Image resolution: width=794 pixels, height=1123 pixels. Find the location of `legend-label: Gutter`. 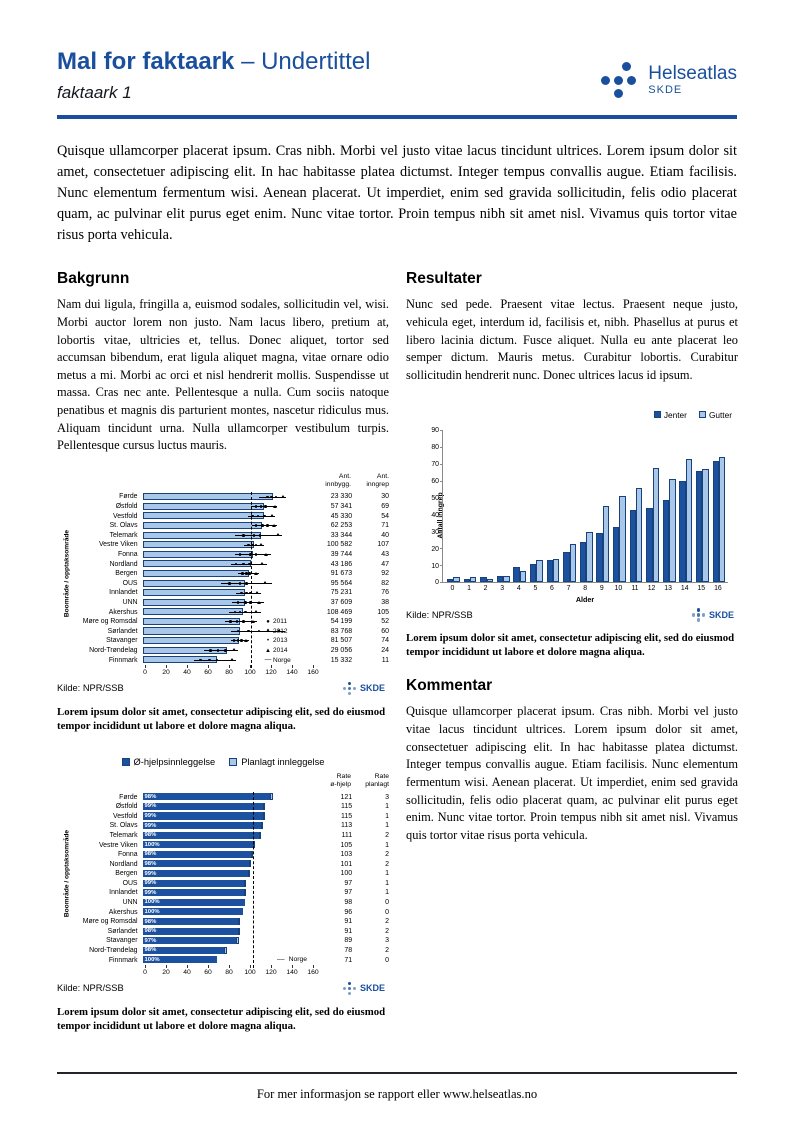

legend-label: Gutter is located at coordinates (720, 415).